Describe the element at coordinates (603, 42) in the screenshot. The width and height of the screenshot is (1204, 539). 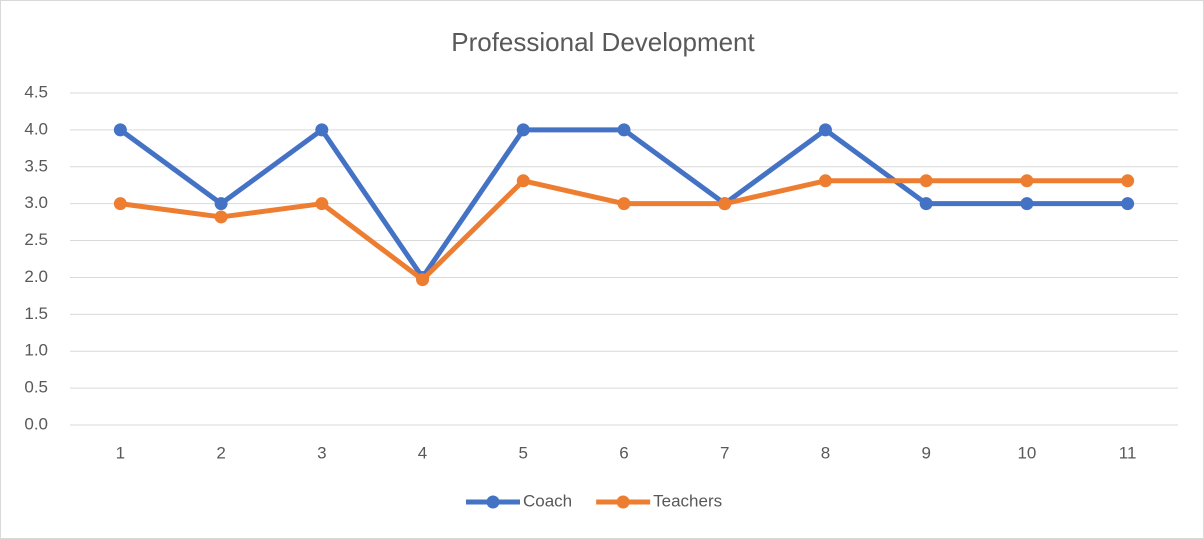
I see `chart-title: Professional Development` at that location.